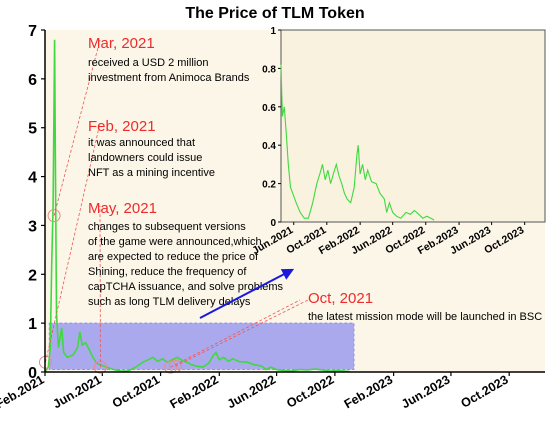 This screenshot has width=550, height=435. What do you see at coordinates (340, 298) in the screenshot?
I see `annotation-title: Oct, 2021` at bounding box center [340, 298].